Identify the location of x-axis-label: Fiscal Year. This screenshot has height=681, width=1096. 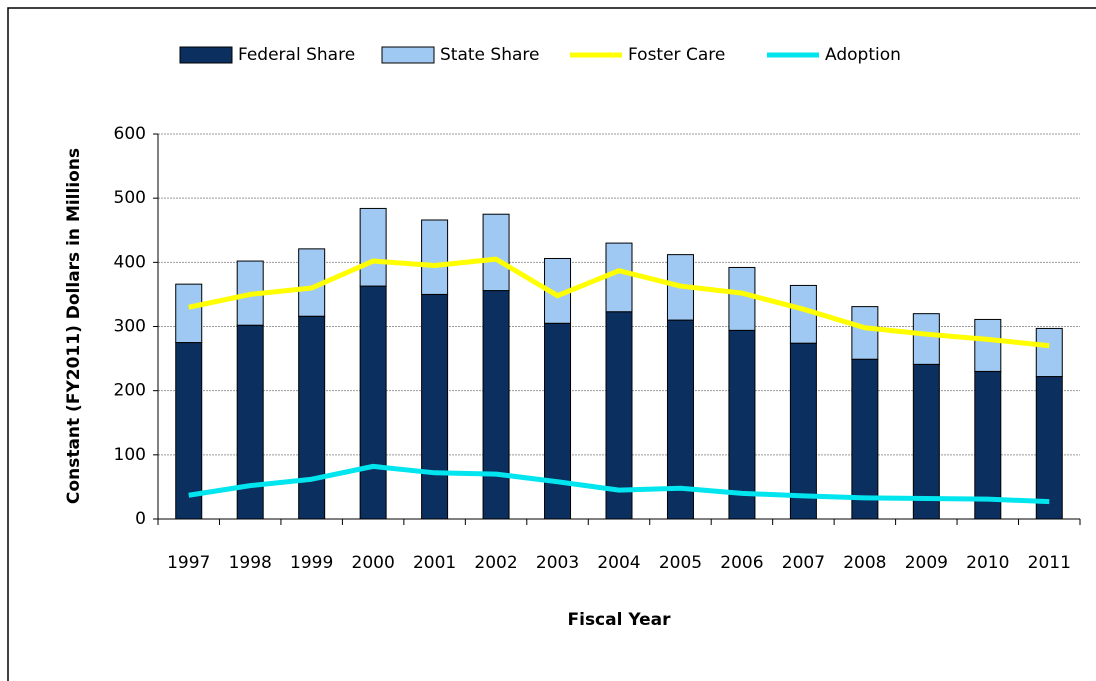
(620, 620).